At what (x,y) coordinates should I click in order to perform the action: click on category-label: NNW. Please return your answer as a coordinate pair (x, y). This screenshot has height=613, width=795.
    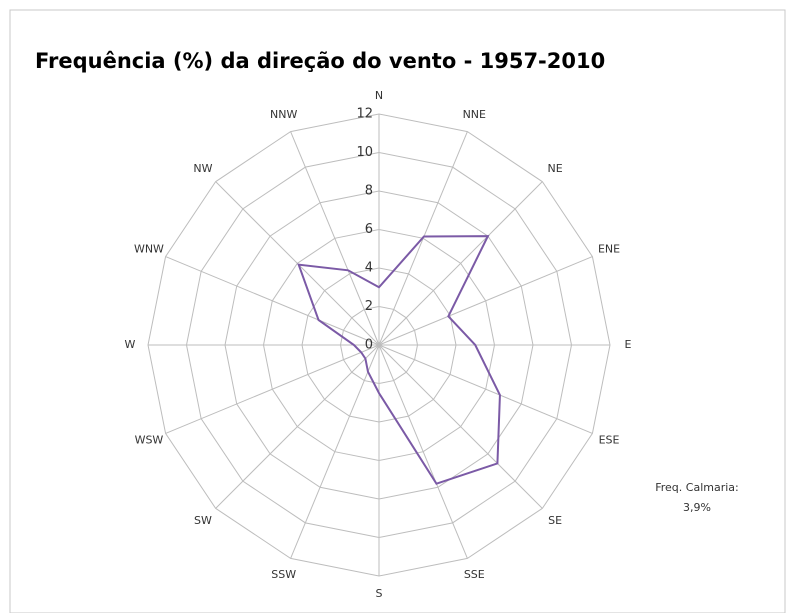
    Looking at the image, I should click on (283, 114).